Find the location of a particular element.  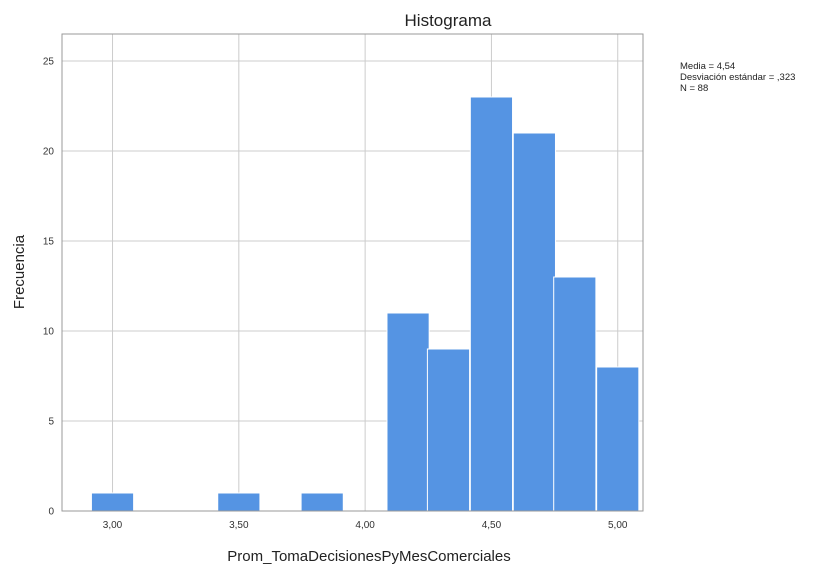

x-tick-label: 3,50 is located at coordinates (239, 525).